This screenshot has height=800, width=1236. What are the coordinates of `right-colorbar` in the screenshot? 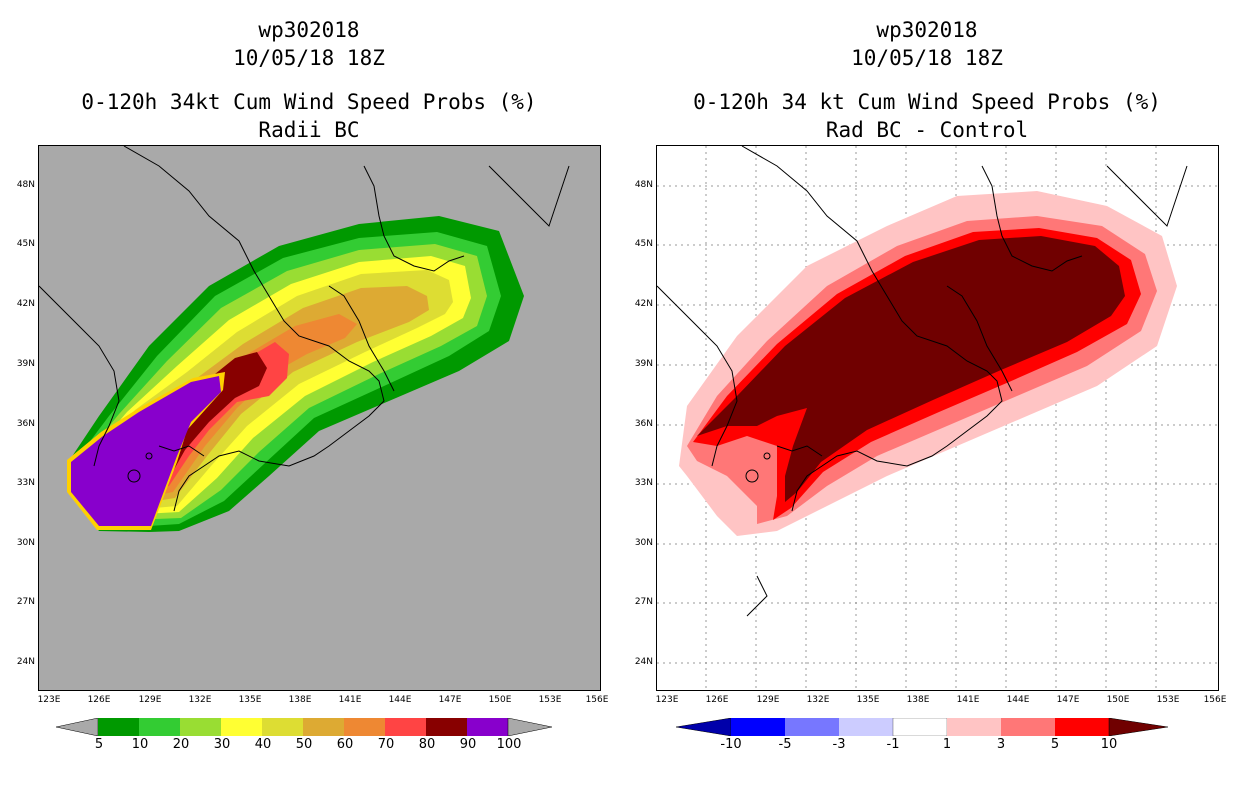 It's located at (922, 727).